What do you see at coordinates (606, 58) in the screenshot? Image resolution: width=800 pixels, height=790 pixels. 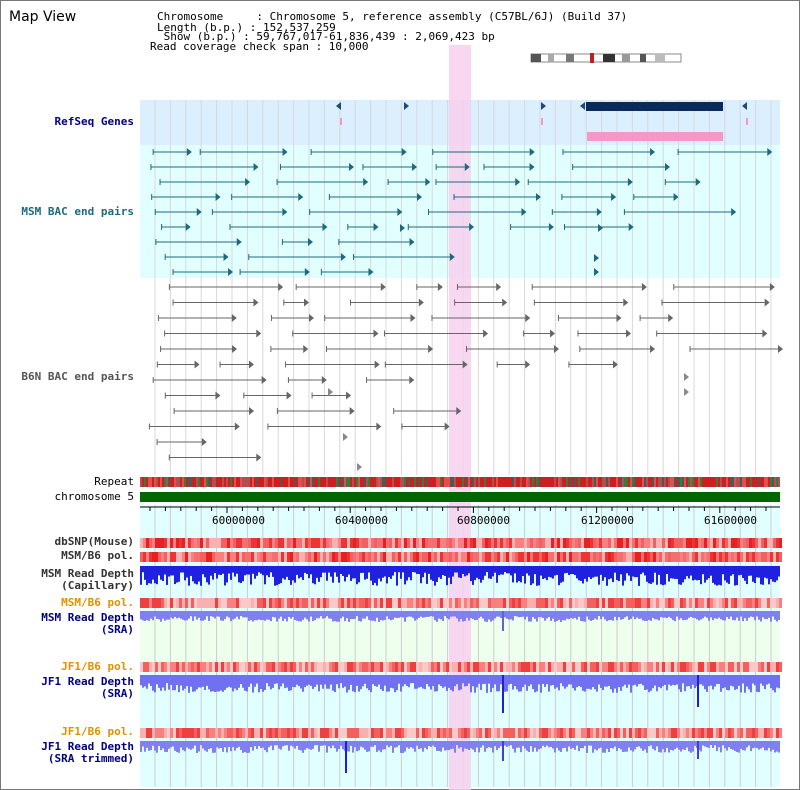 I see `chromosome-ideogram` at bounding box center [606, 58].